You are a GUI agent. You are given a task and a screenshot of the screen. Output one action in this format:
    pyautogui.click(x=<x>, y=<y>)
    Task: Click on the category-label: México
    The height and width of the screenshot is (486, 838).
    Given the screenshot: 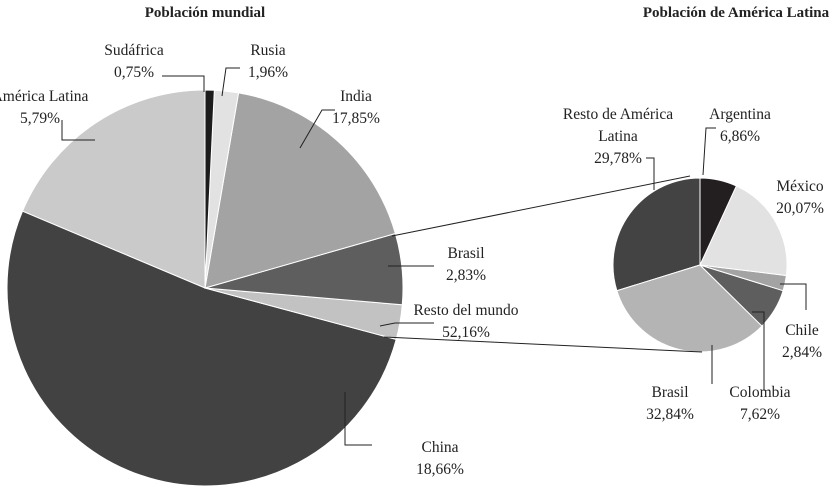 What is the action you would take?
    pyautogui.click(x=800, y=186)
    